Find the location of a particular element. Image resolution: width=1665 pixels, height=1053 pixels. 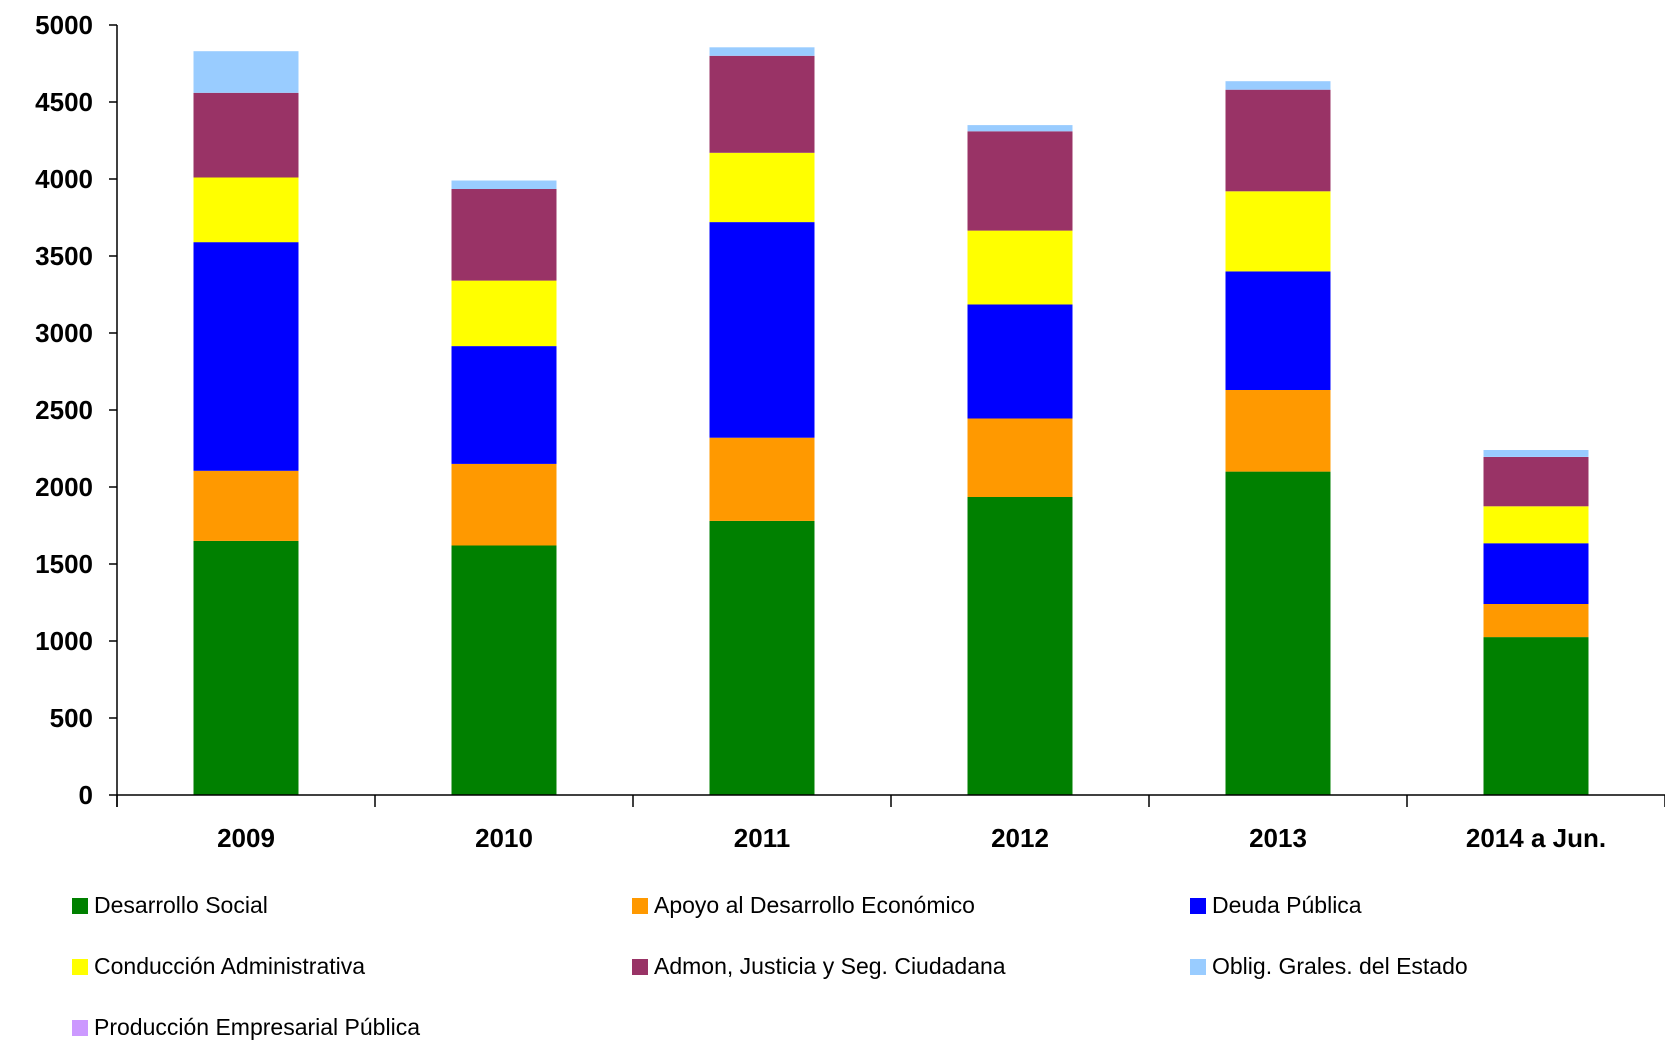

legend-item: Apoyo al Desarrollo Económico is located at coordinates (803, 905).